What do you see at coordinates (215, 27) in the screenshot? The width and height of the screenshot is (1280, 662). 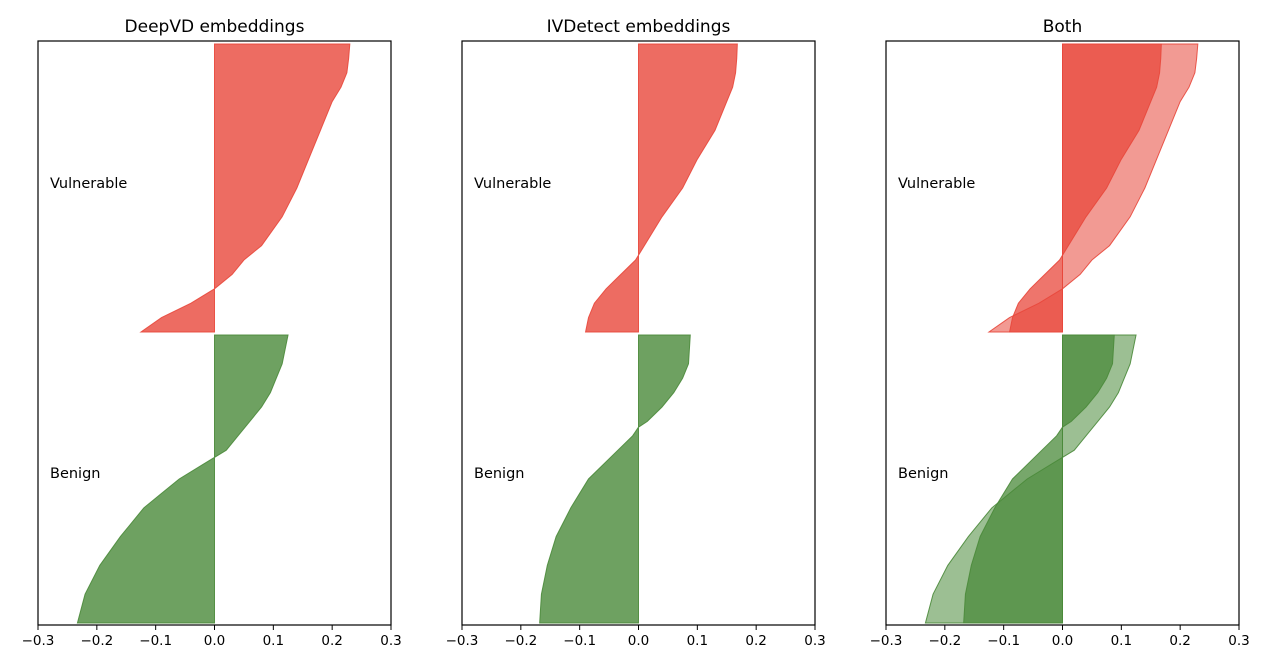 I see `chart-title: DeepVD embeddings` at bounding box center [215, 27].